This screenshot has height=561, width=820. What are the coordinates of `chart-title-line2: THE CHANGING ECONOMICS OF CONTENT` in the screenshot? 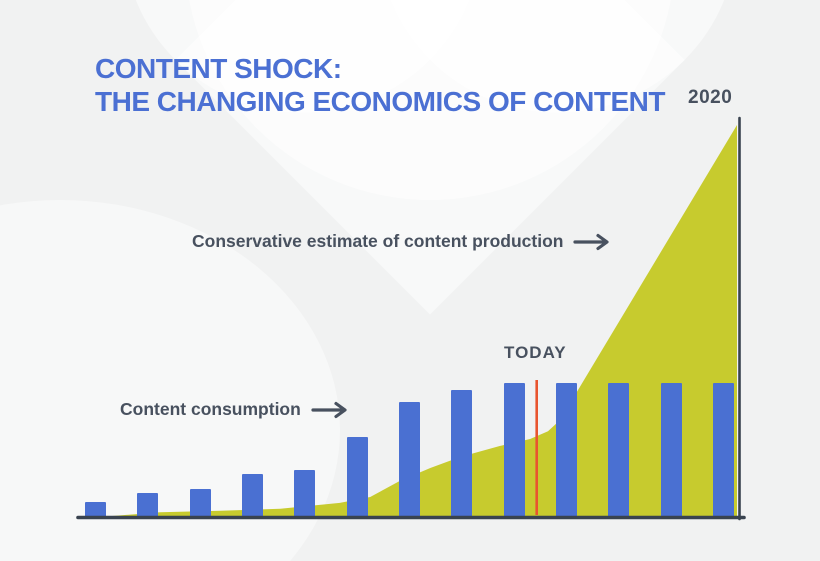 It's located at (380, 101).